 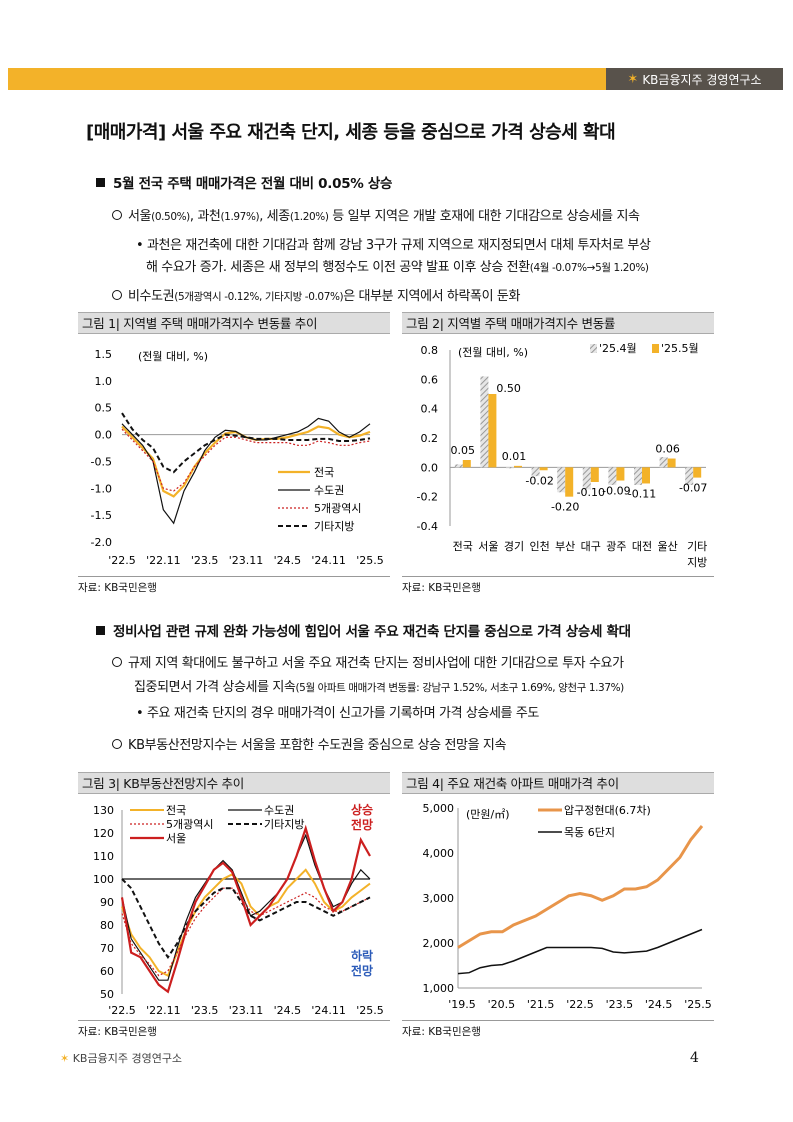 What do you see at coordinates (240, 217) in the screenshot?
I see `text: (1.97%)` at bounding box center [240, 217].